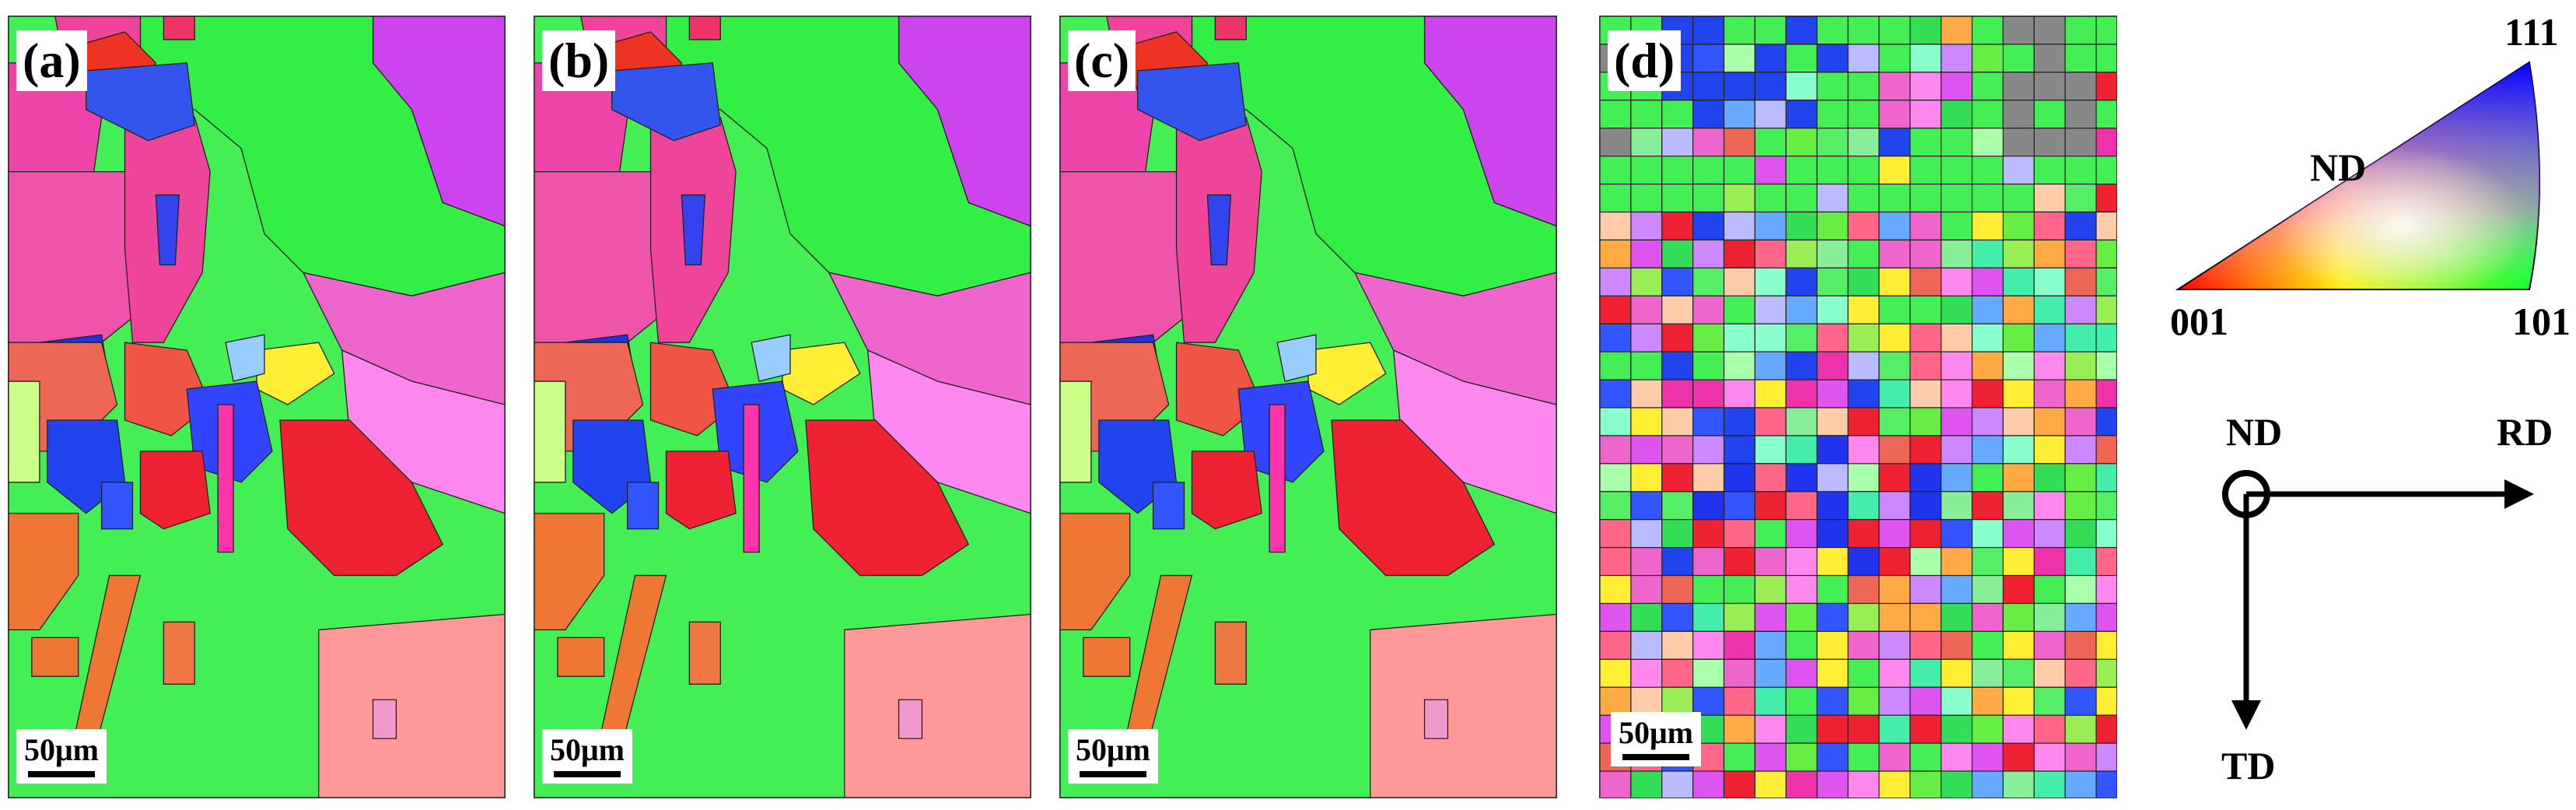  What do you see at coordinates (2246, 715) in the screenshot?
I see `td-arrow-icon` at bounding box center [2246, 715].